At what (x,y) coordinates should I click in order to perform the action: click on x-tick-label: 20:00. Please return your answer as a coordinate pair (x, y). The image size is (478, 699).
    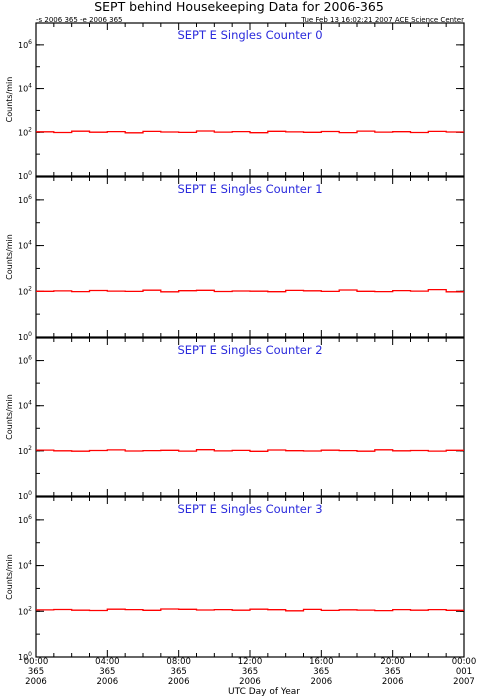
    Looking at the image, I should click on (392, 662).